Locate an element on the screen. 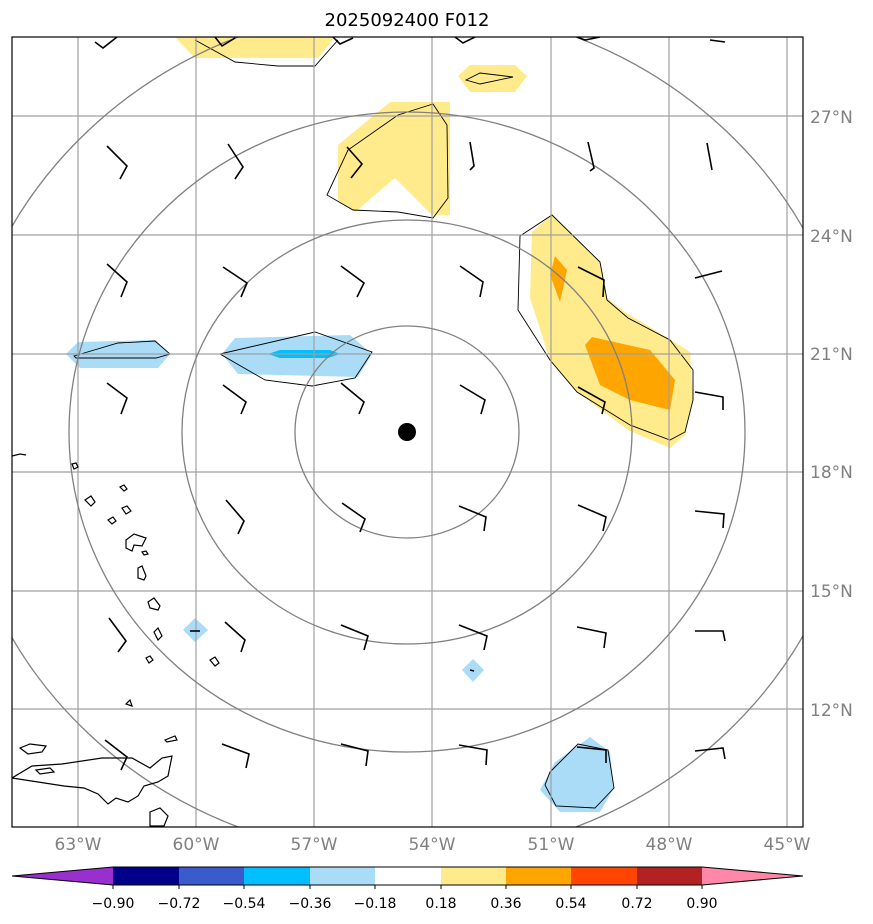 The height and width of the screenshot is (924, 873). lon-label: 54°W is located at coordinates (432, 845).